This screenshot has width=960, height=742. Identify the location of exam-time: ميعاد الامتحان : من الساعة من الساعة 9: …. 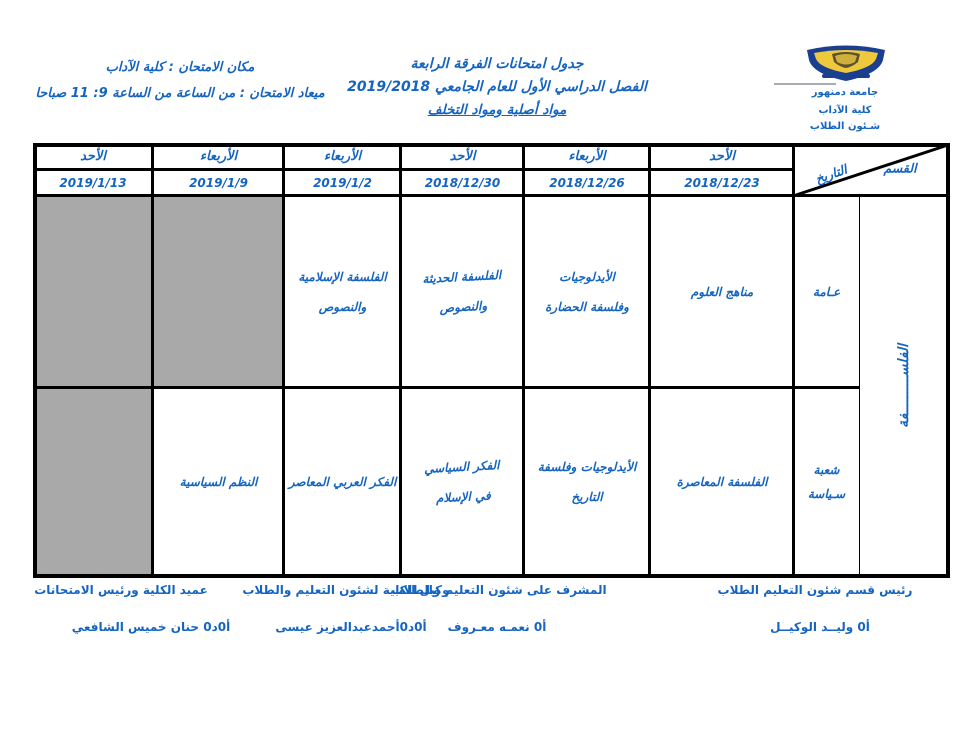
(180, 93).